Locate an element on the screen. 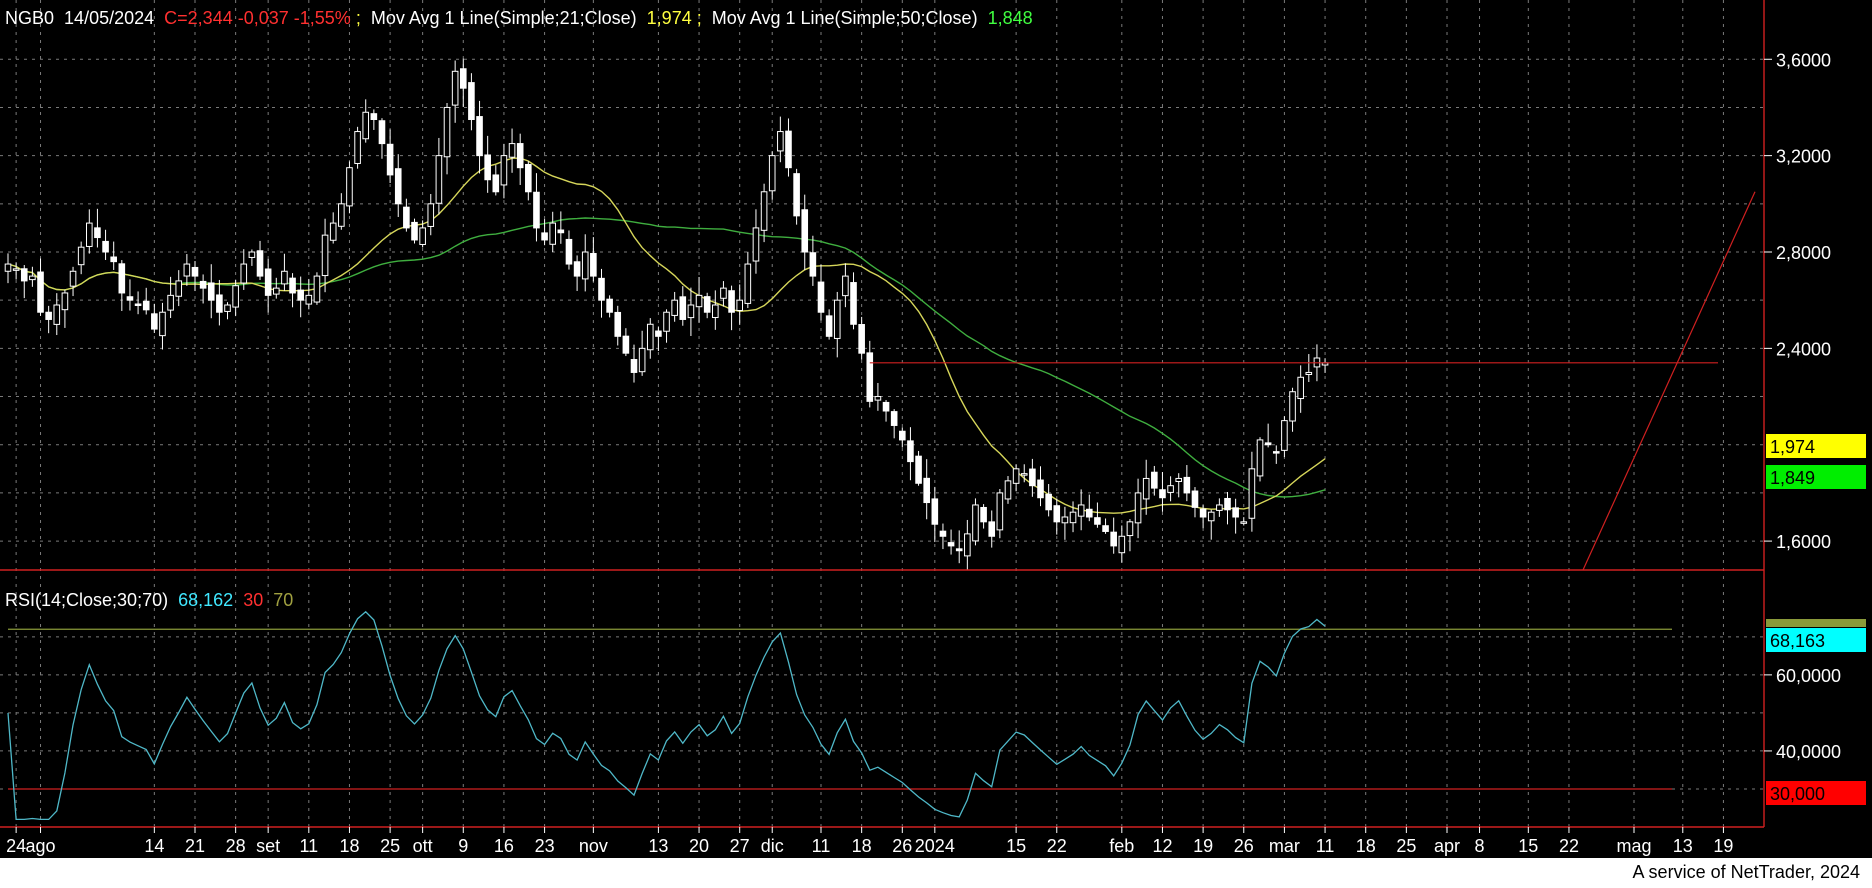  footer-credit: A service of NetTrader, 2024 is located at coordinates (1746, 872).